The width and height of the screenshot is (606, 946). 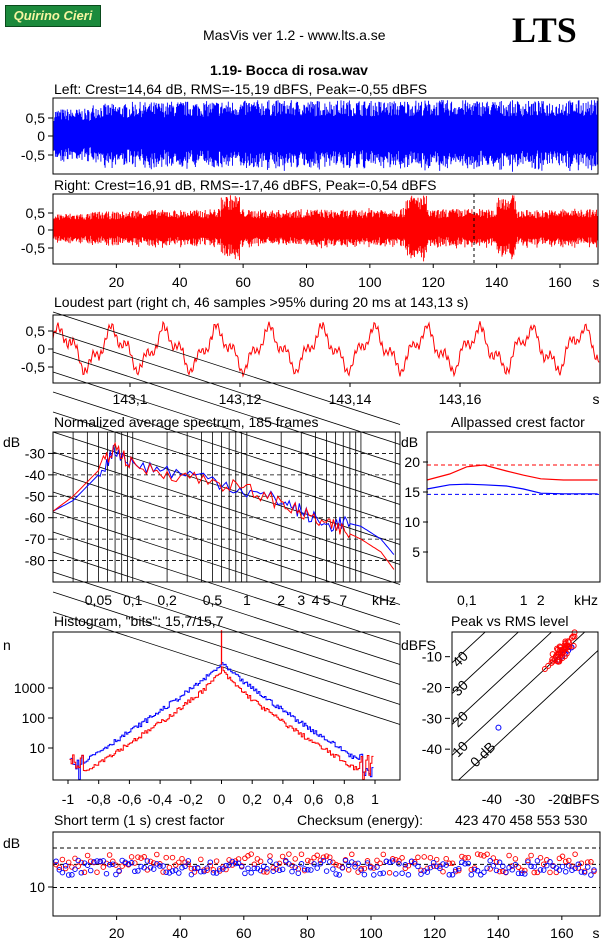 What do you see at coordinates (483, 754) in the screenshot?
I see `pvr-diagonal-label-4: 0 dB` at bounding box center [483, 754].